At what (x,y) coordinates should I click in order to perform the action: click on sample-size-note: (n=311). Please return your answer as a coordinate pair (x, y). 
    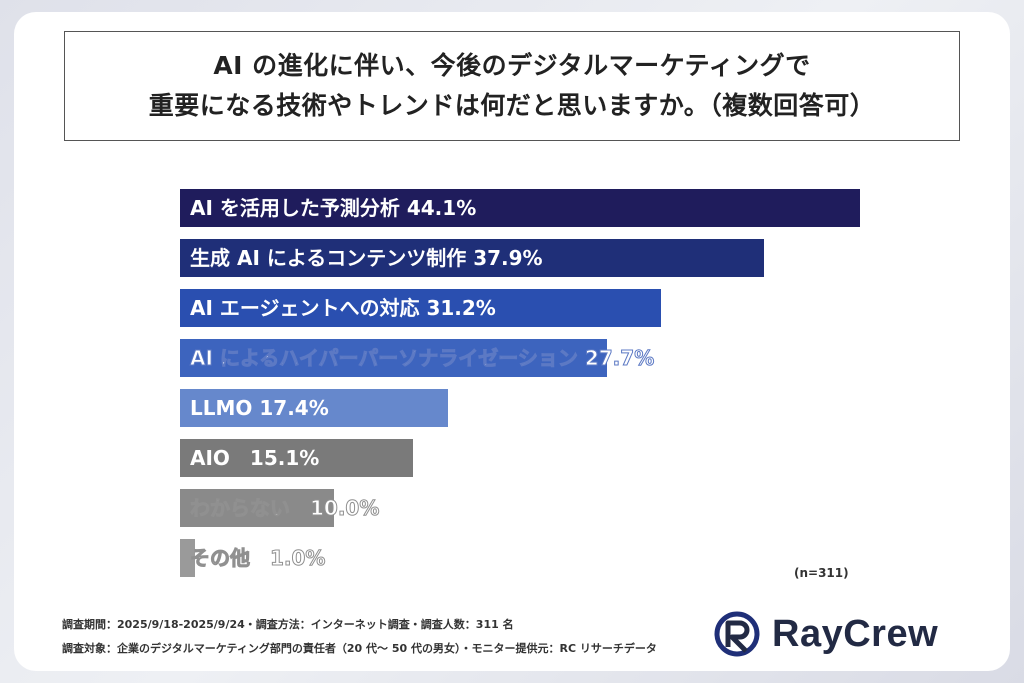
    Looking at the image, I should click on (821, 573).